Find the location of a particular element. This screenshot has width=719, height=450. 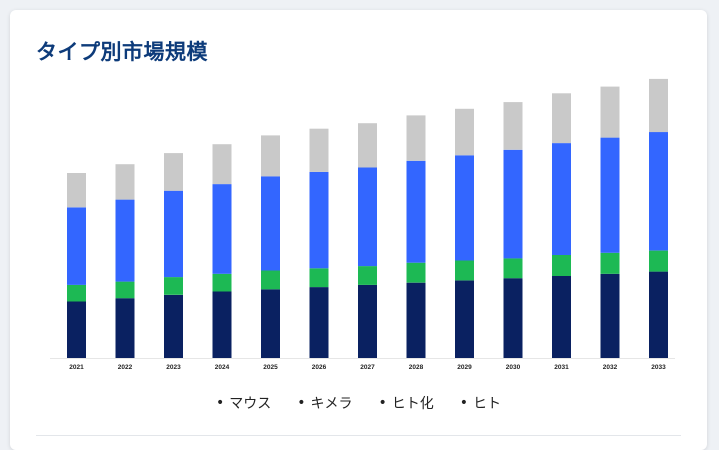

x-tick-label: 2022 is located at coordinates (125, 367).